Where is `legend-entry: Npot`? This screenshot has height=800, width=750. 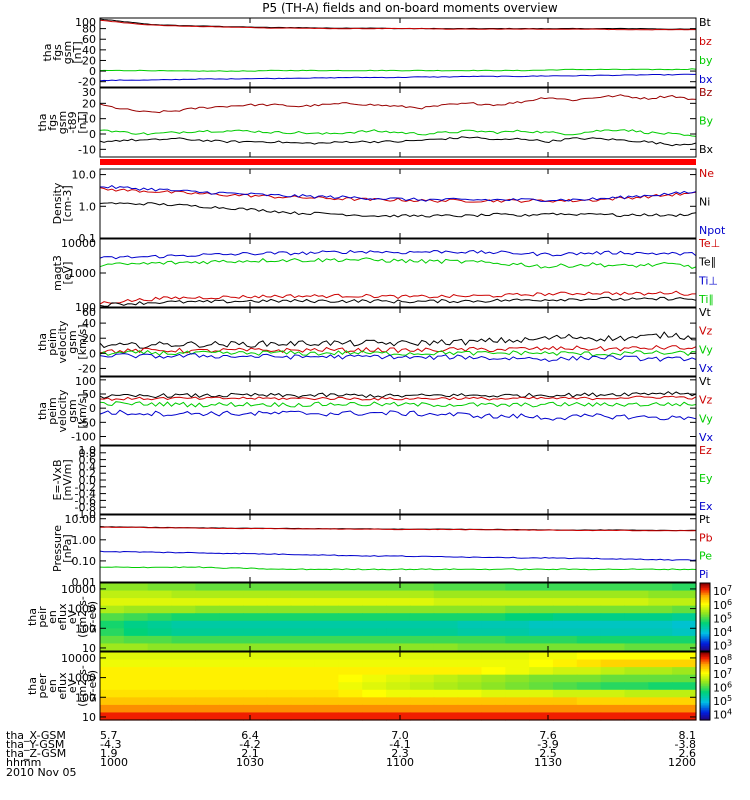 legend-entry: Npot is located at coordinates (712, 230).